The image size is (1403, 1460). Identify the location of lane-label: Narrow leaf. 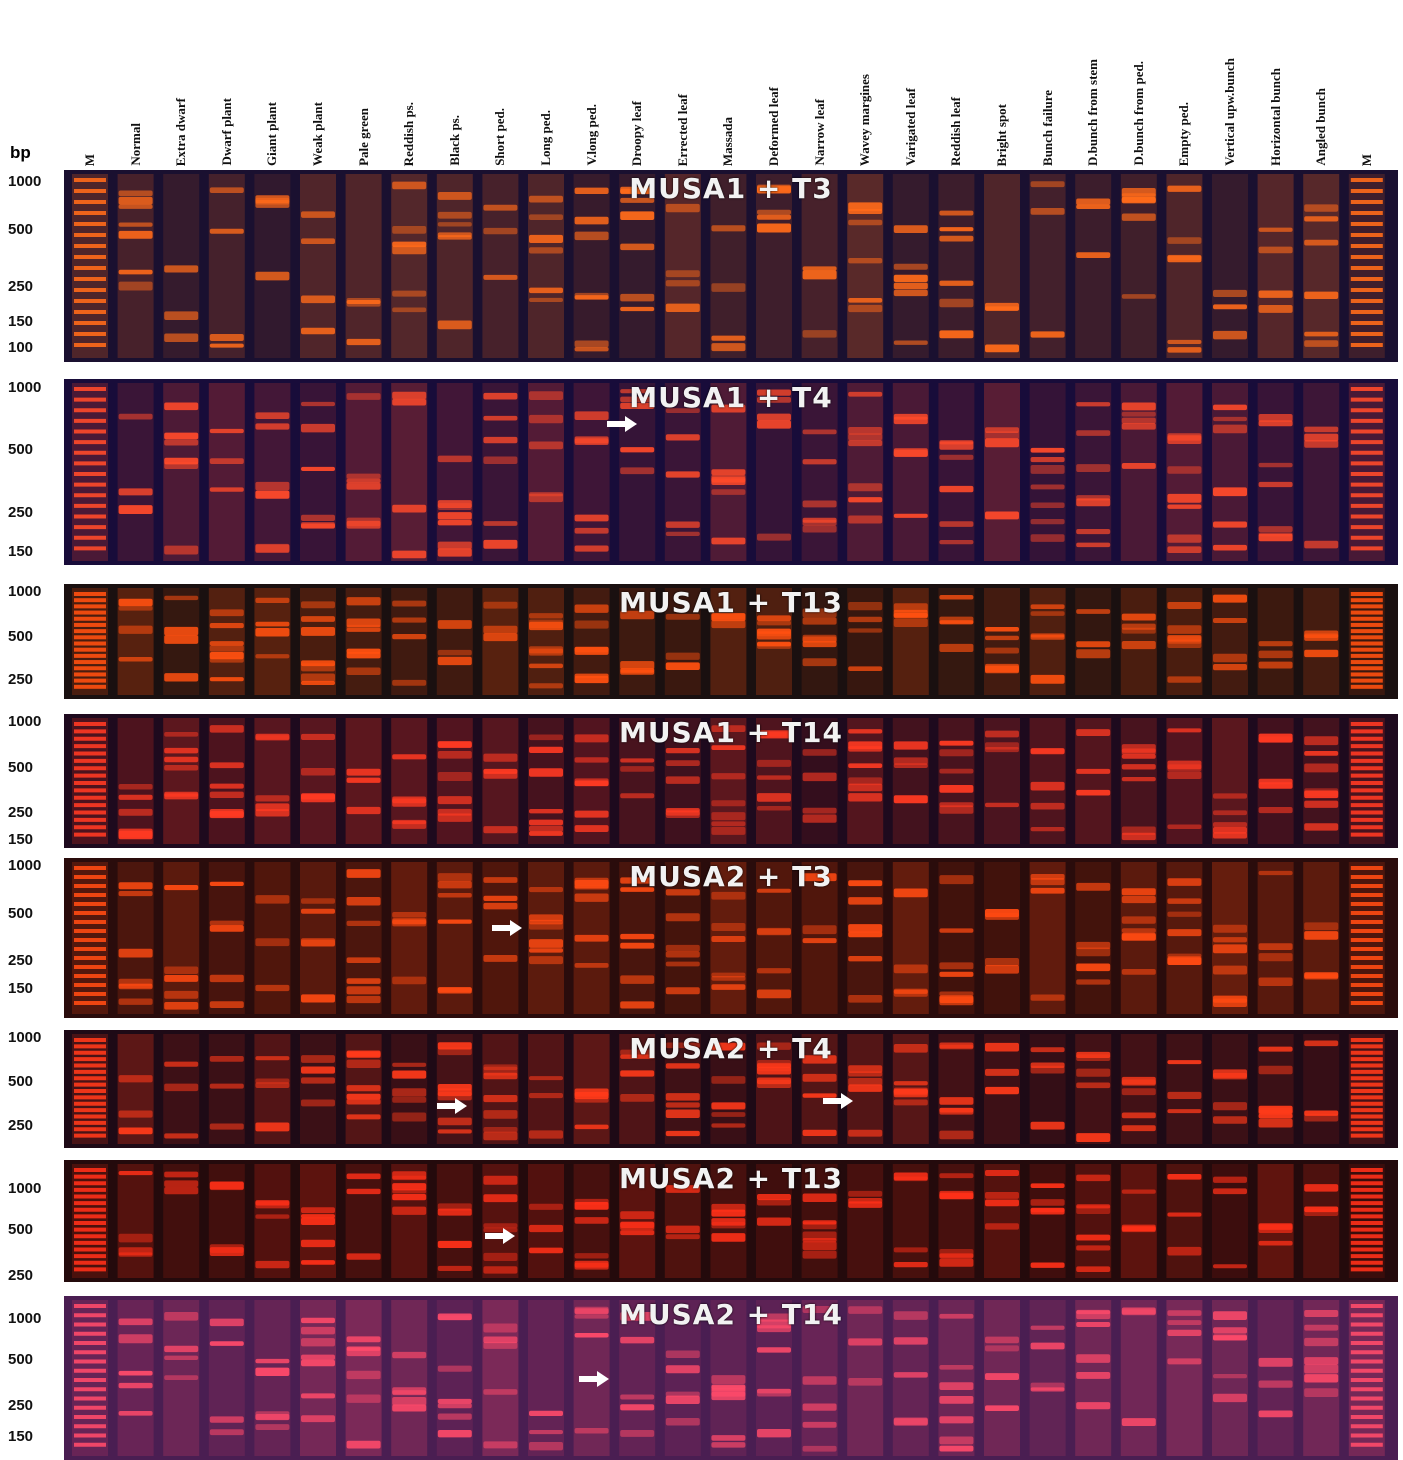
(819, 132).